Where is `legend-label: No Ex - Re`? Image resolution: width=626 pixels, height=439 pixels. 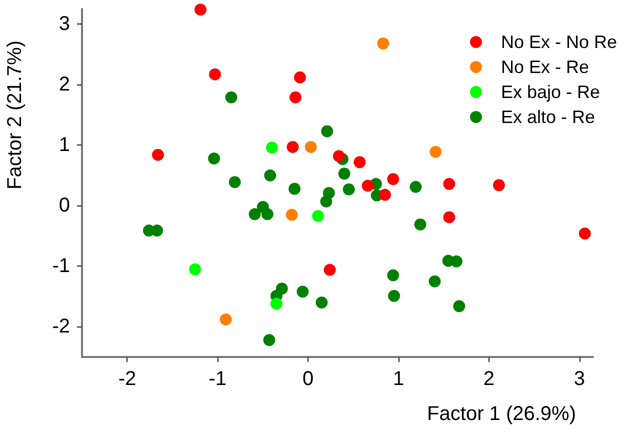
legend-label: No Ex - Re is located at coordinates (544, 67).